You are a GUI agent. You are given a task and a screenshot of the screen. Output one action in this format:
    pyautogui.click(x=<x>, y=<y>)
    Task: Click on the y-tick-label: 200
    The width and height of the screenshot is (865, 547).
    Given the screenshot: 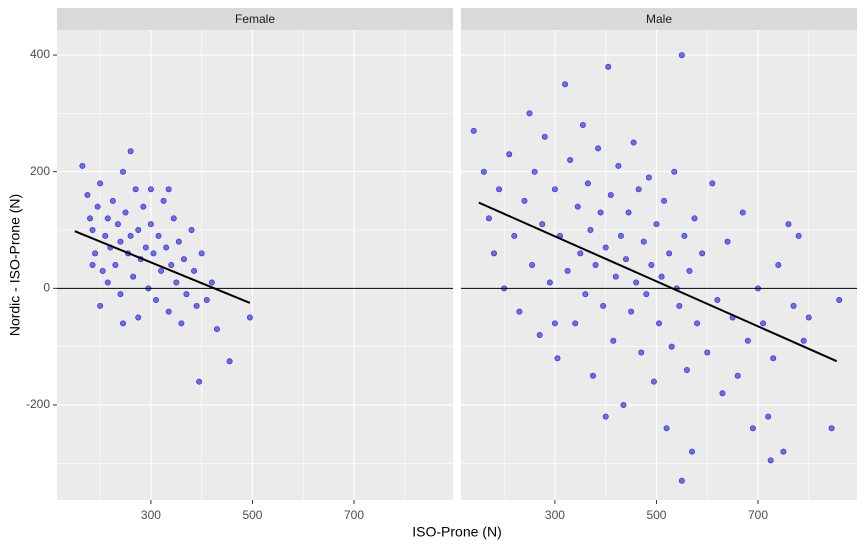 What is the action you would take?
    pyautogui.click(x=40, y=171)
    